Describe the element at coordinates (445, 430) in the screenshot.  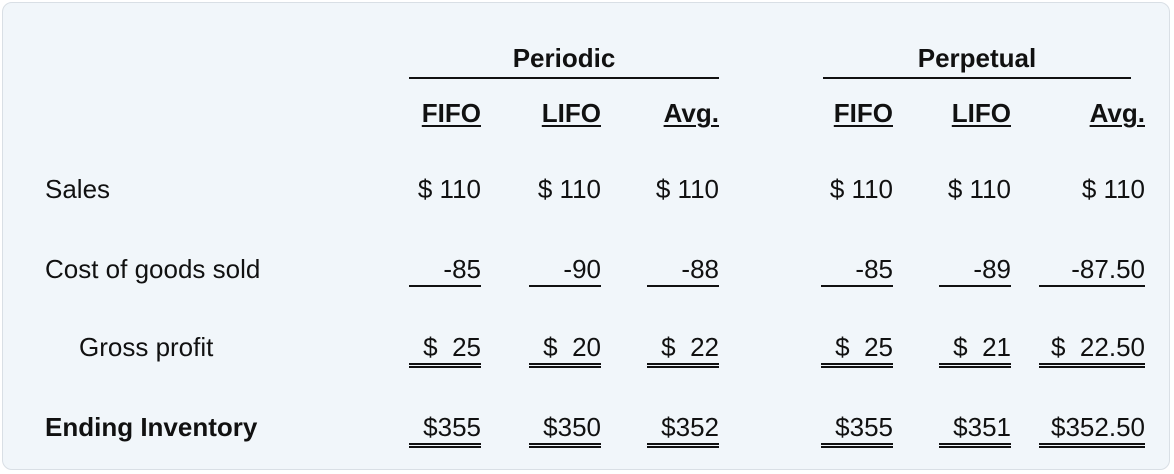
I see `ending-inventory-periodic-fifo: $355` at that location.